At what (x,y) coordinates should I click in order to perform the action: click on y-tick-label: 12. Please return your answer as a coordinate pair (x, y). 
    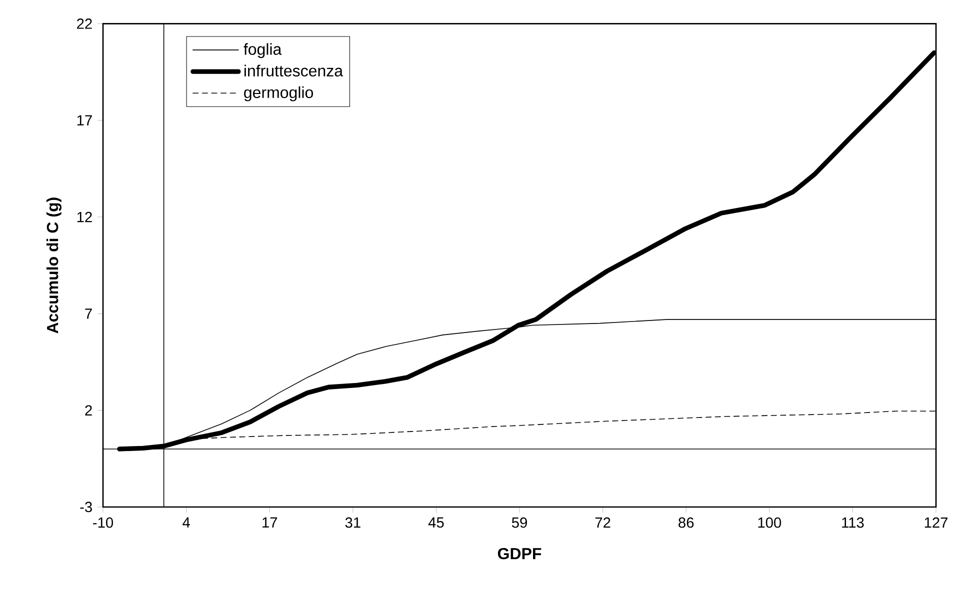
    Looking at the image, I should click on (84, 217).